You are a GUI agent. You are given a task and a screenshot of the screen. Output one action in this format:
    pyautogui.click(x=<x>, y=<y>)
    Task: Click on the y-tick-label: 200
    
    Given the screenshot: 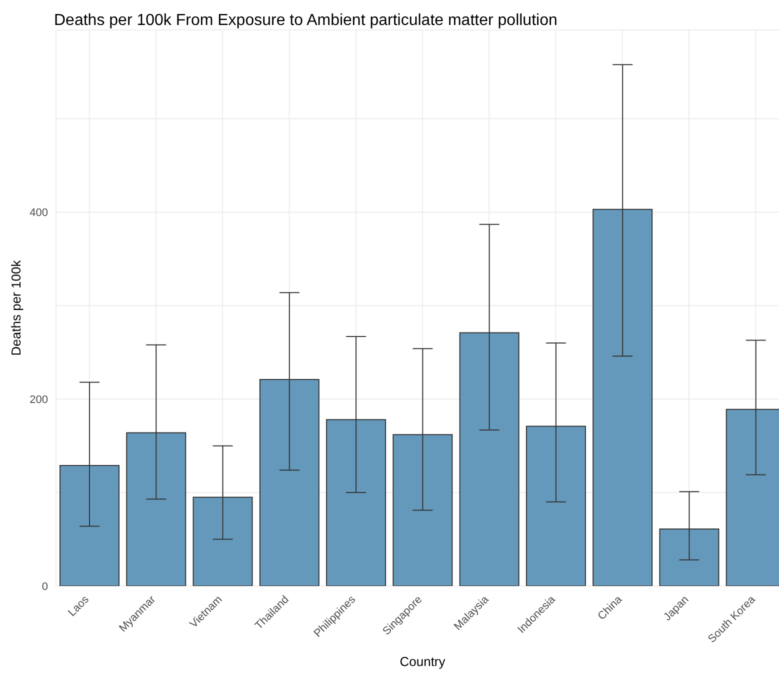 What is the action you would take?
    pyautogui.click(x=39, y=400)
    